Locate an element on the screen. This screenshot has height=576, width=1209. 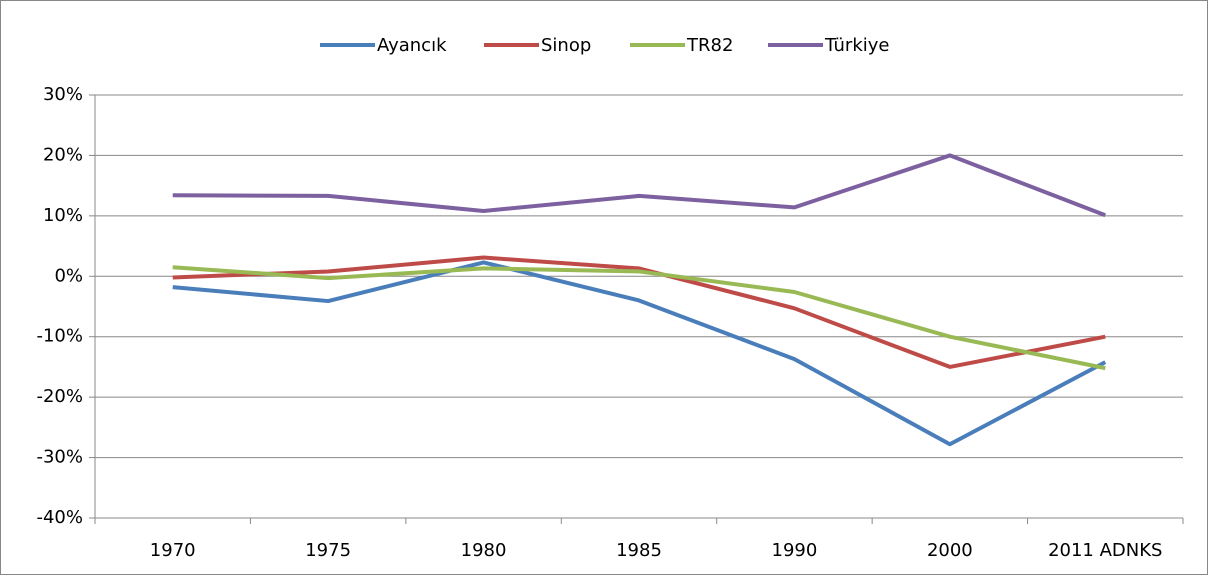
x-tick-label: 1970 is located at coordinates (173, 550).